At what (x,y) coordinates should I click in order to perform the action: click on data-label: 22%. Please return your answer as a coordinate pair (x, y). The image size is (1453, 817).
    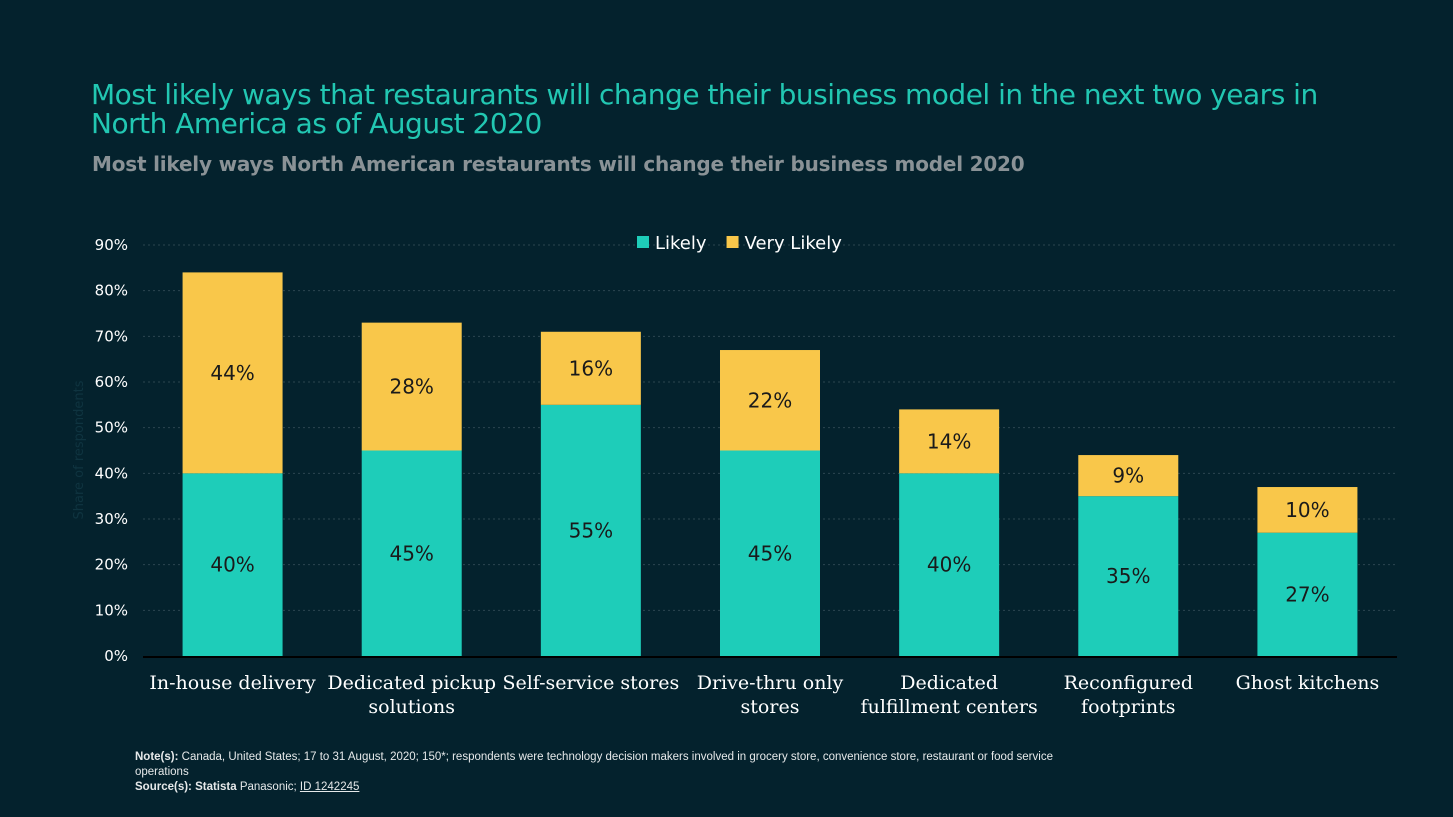
    Looking at the image, I should click on (770, 400).